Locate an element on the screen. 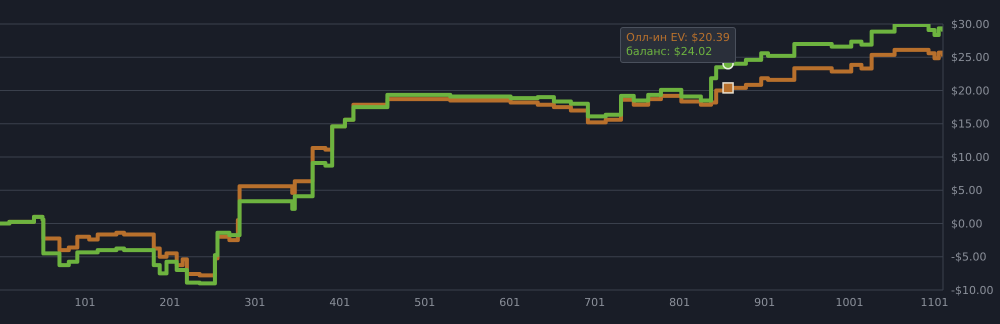  annotation: Олл-ин EV: $20.39 is located at coordinates (678, 37).